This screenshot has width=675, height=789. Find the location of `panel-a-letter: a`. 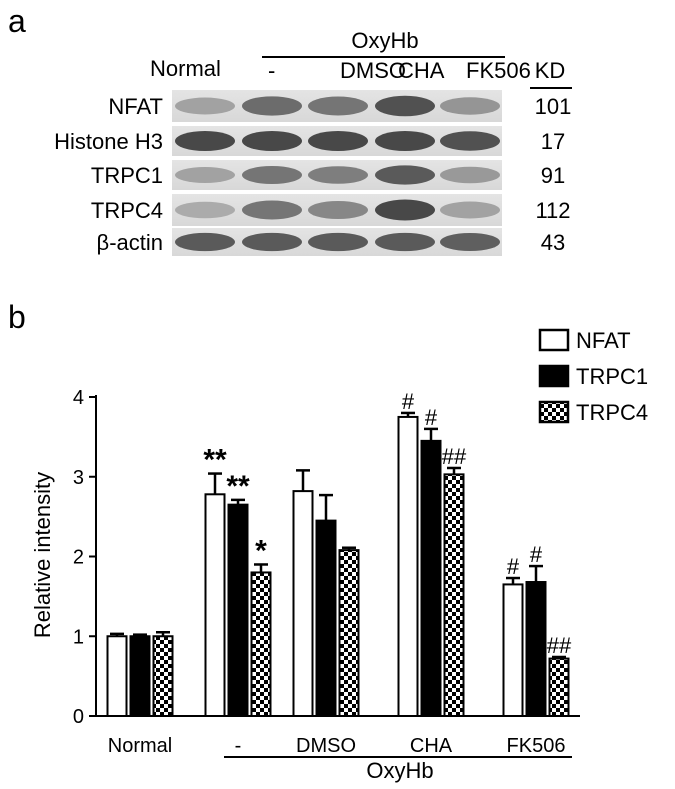

panel-a-letter: a is located at coordinates (17, 21).